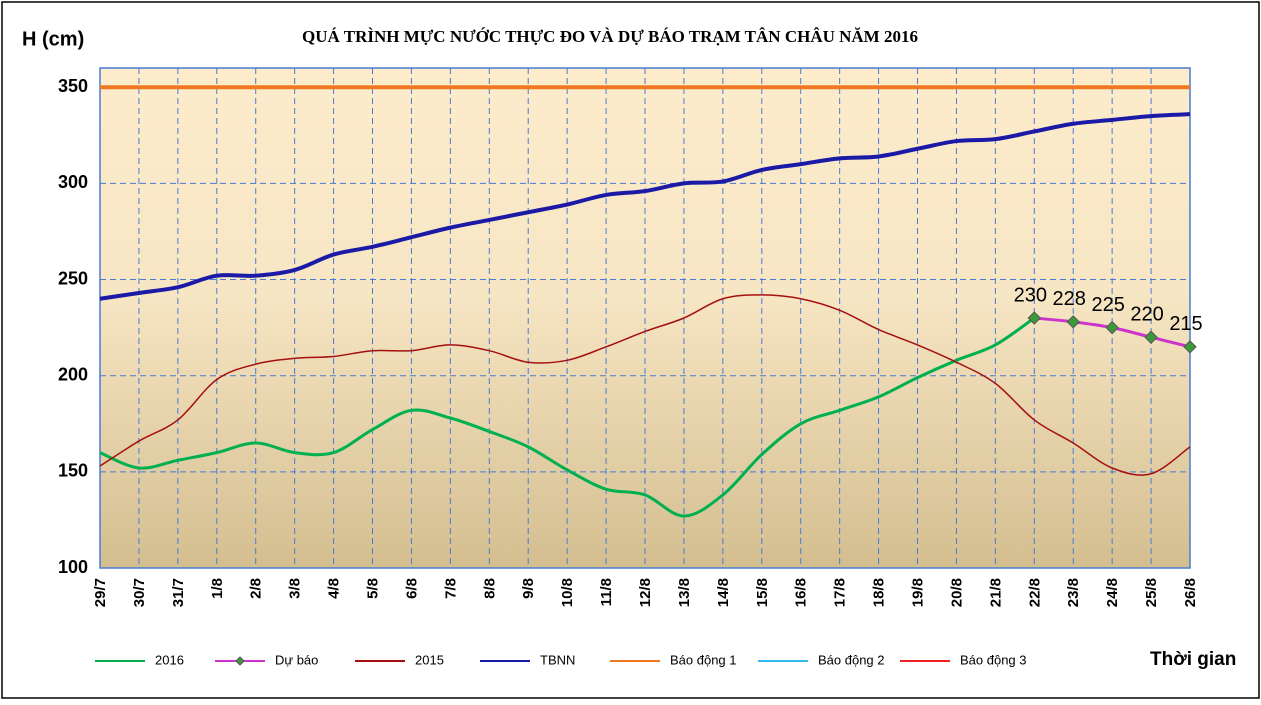 The height and width of the screenshot is (705, 1261). Describe the element at coordinates (73, 471) in the screenshot. I see `y-tick-label: 150` at that location.